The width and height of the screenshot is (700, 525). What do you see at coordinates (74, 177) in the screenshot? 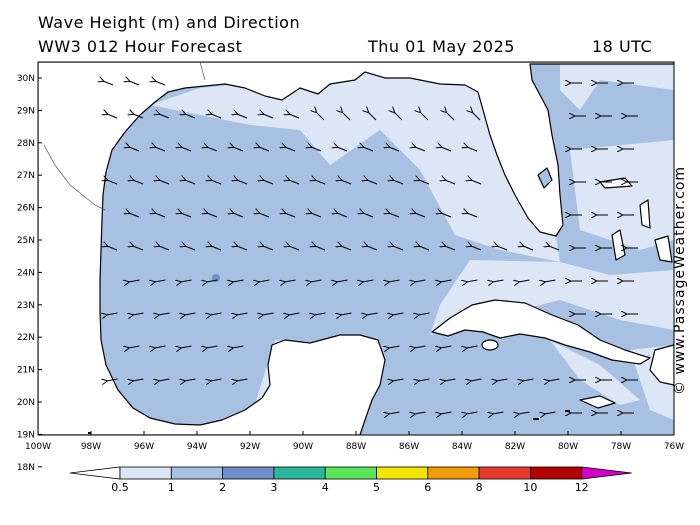
I see `border-line` at bounding box center [74, 177].